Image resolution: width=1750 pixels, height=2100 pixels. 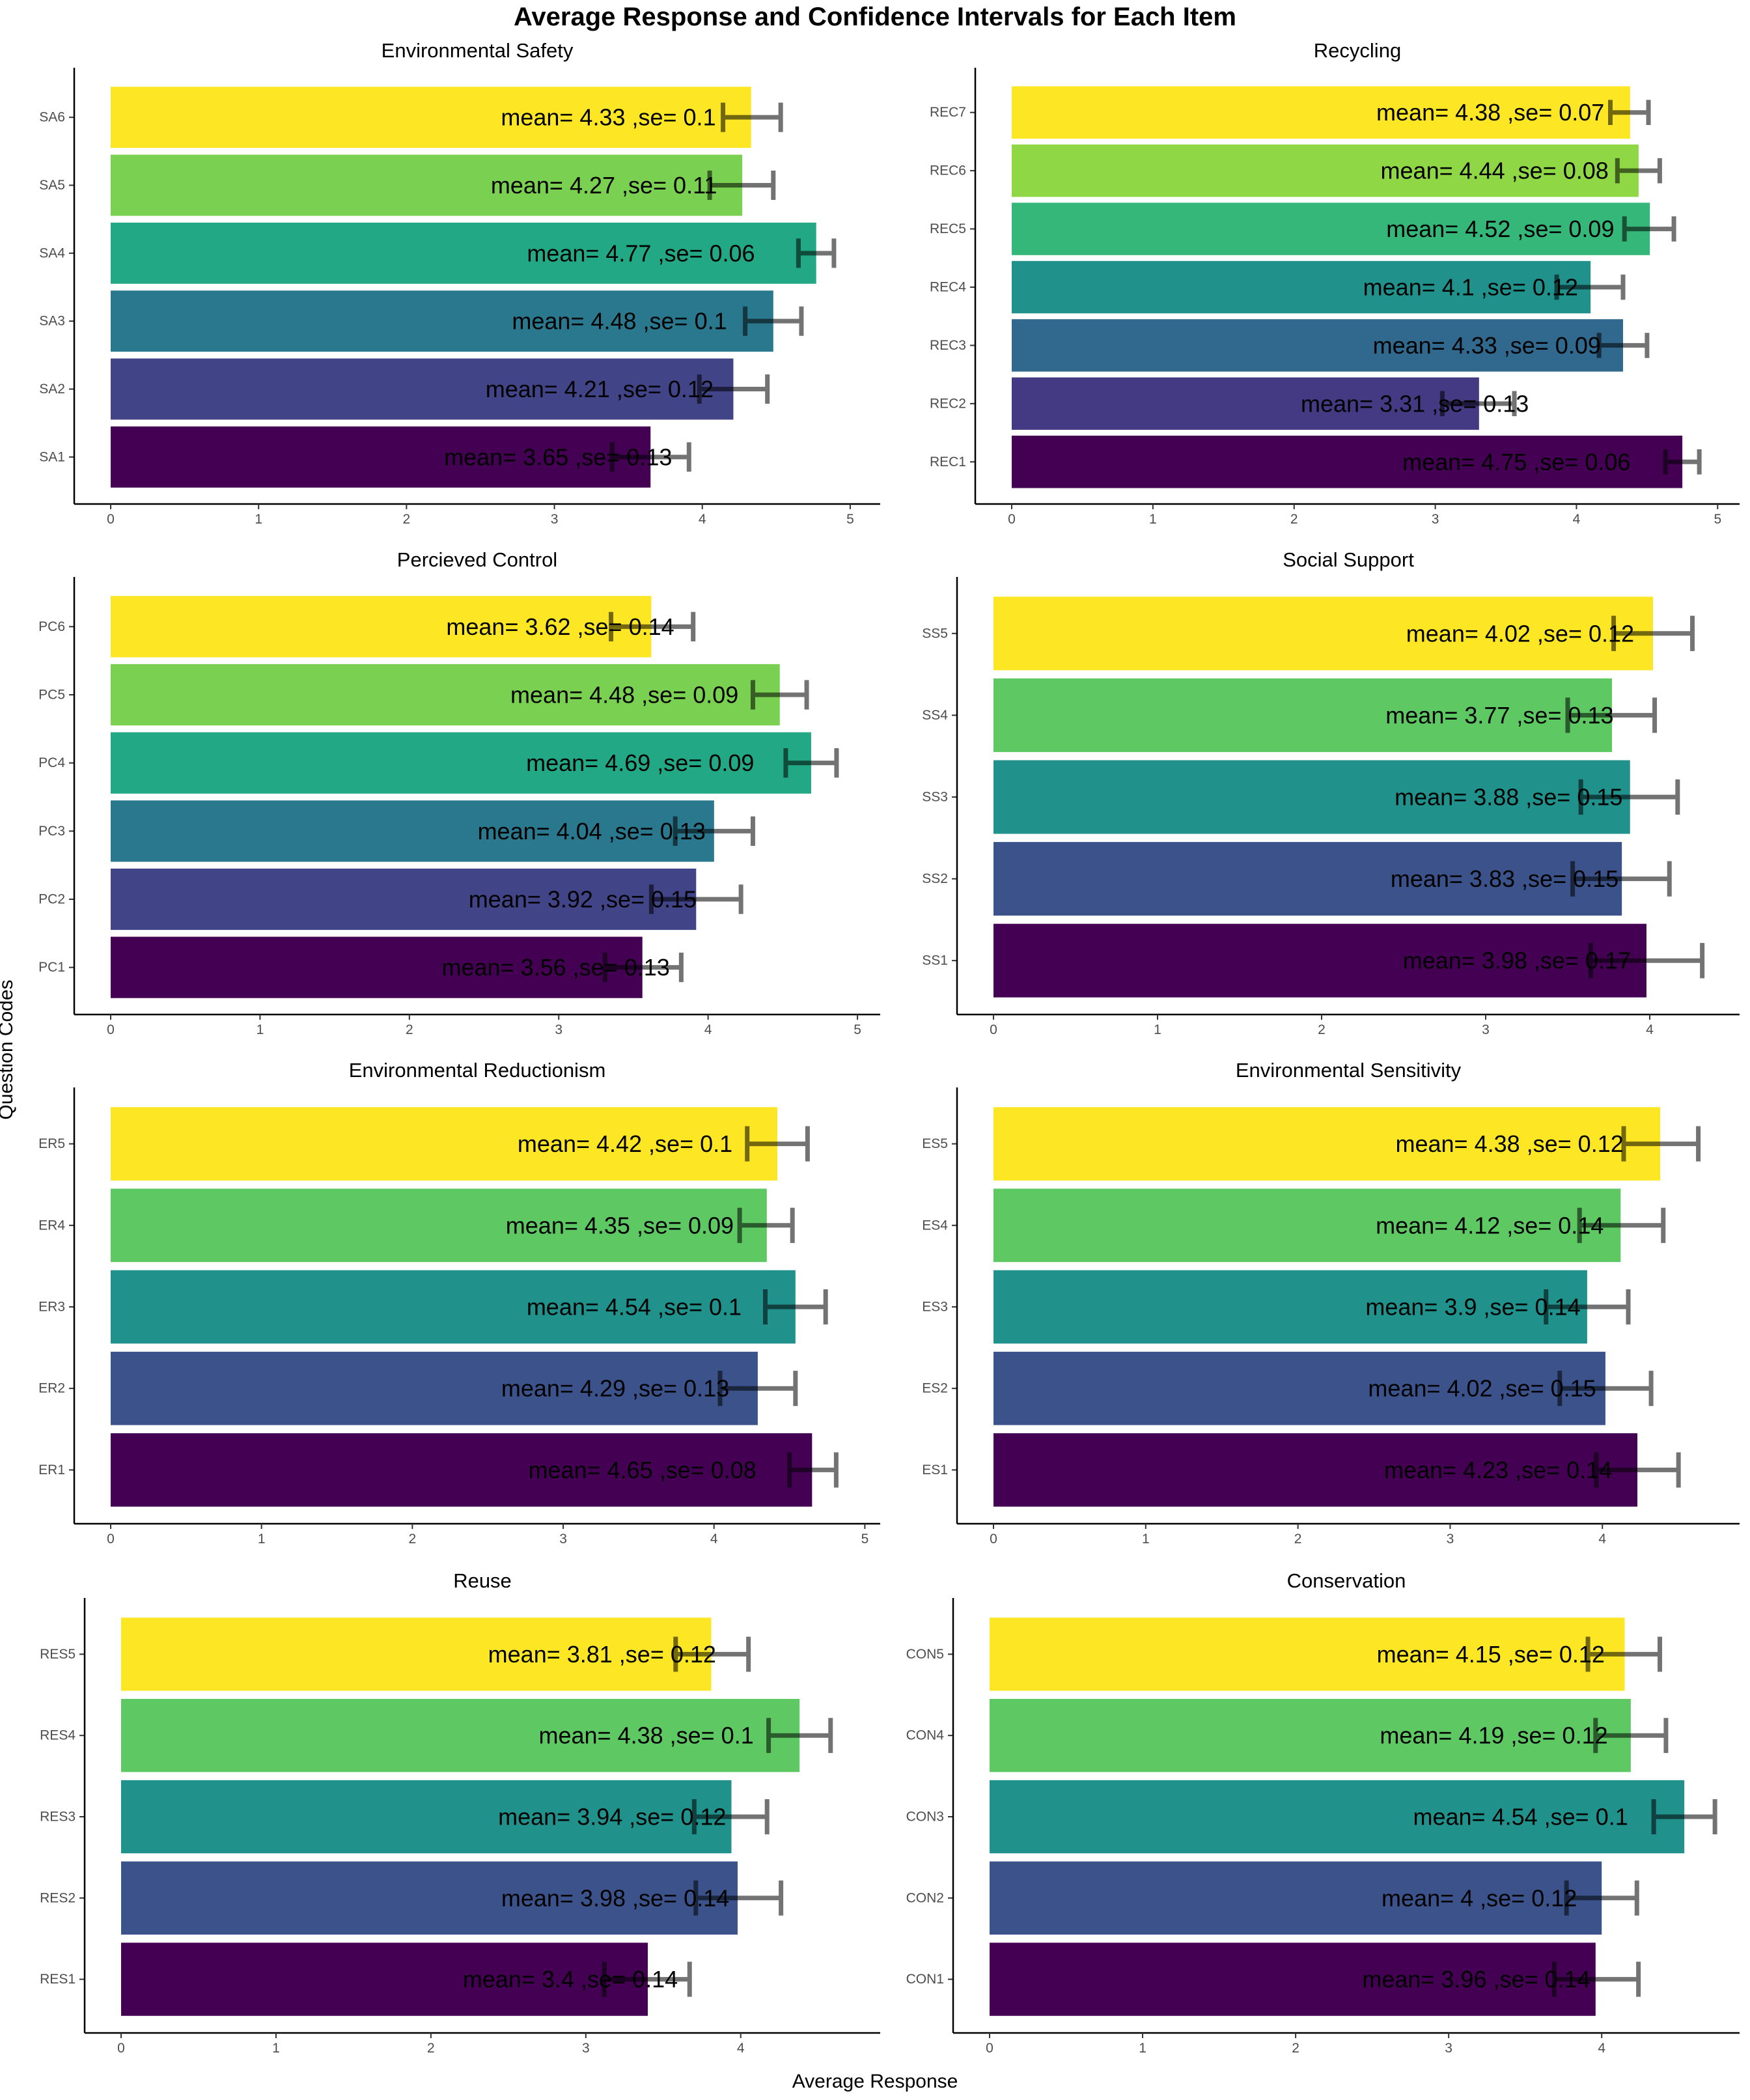 I want to click on y-tick-label-sa2: SA2, so click(x=52, y=390).